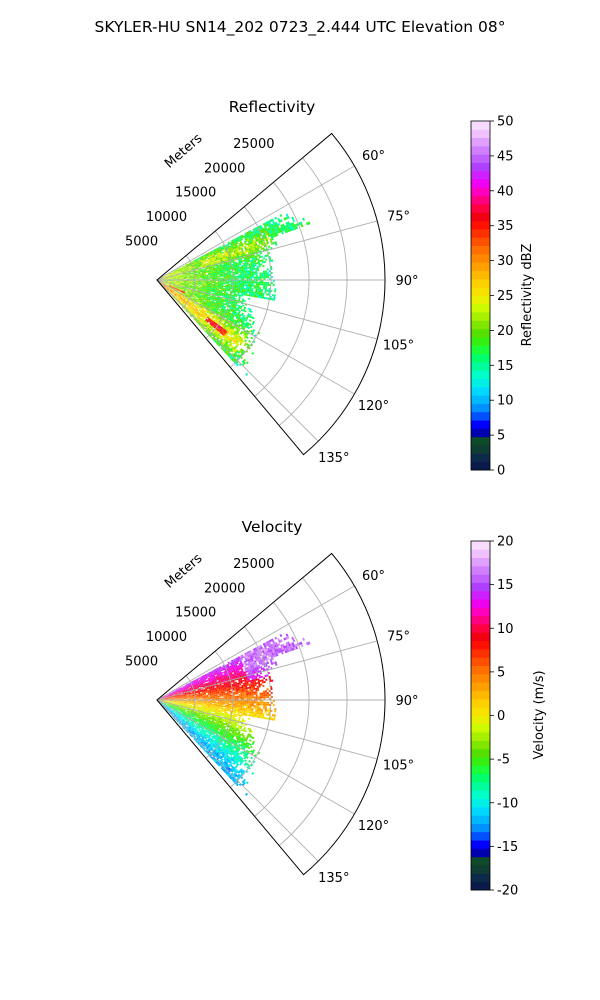 The height and width of the screenshot is (1000, 600). I want to click on colorbar-tick-label: 0, so click(501, 471).